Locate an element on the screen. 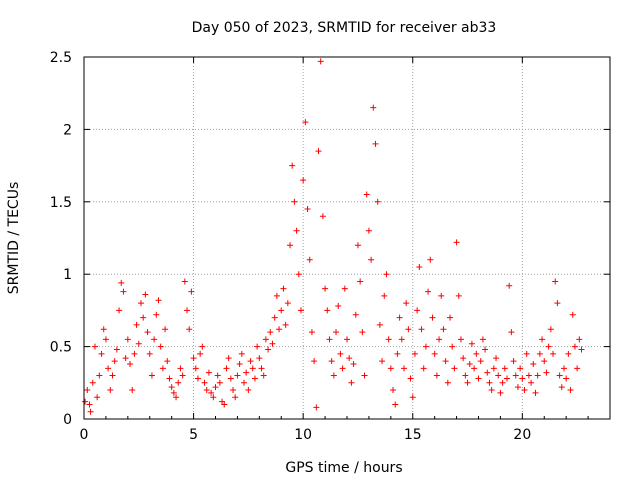  x-tick-label: 15 is located at coordinates (413, 435).